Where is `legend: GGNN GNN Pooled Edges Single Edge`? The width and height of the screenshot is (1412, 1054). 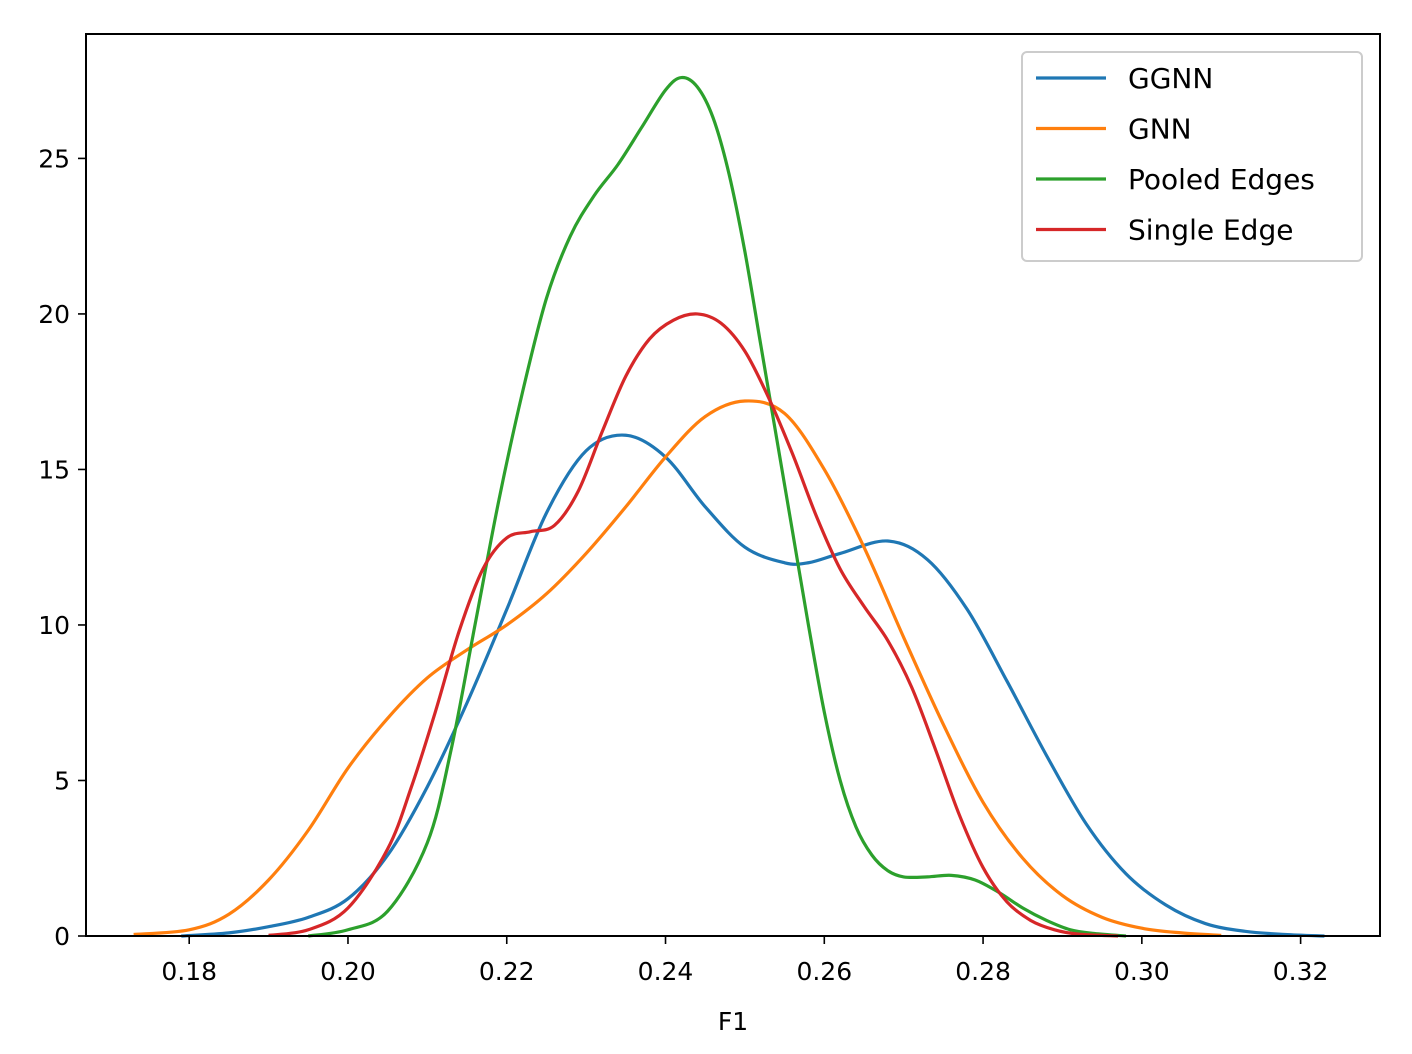
legend: GGNN GNN Pooled Edges Single Edge is located at coordinates (1192, 156).